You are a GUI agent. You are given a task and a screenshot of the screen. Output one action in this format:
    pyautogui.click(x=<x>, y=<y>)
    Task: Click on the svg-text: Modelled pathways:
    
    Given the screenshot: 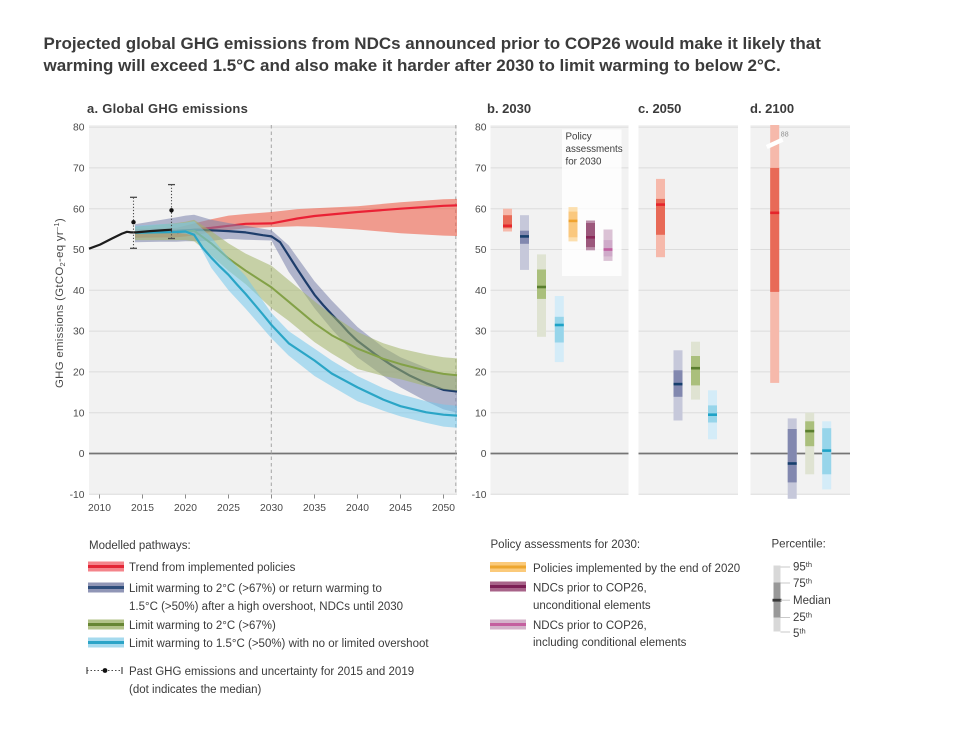 What is the action you would take?
    pyautogui.click(x=140, y=546)
    